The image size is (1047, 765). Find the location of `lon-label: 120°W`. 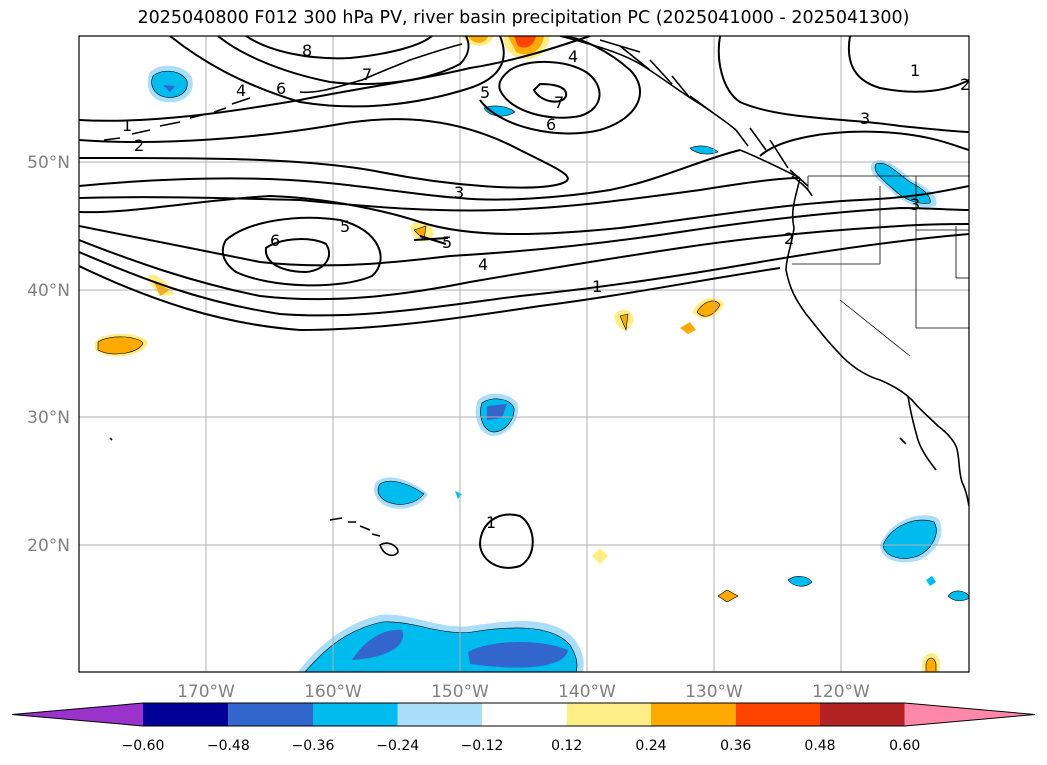

lon-label: 120°W is located at coordinates (841, 692).